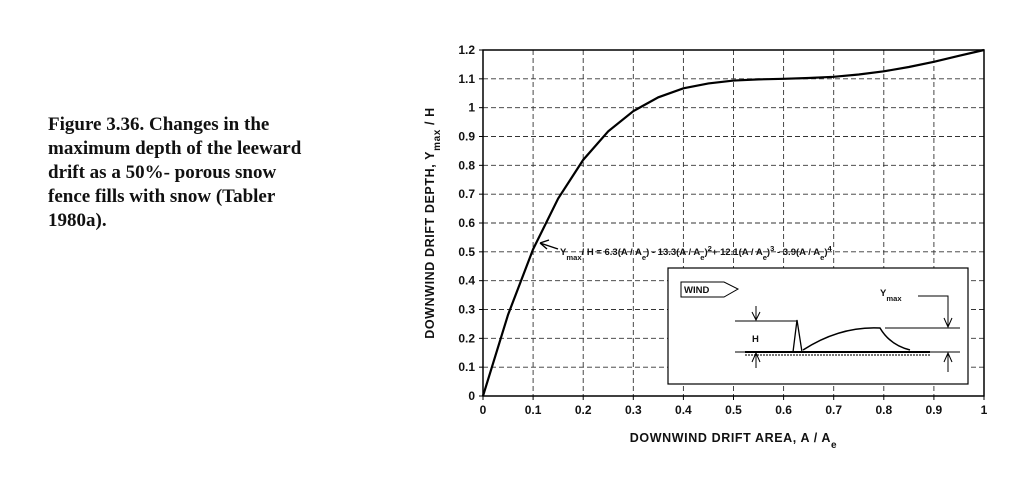 This screenshot has width=1024, height=490. I want to click on y-axis-label: DOWNWIND DRIFT DEPTH, Ymax / H, so click(433, 223).